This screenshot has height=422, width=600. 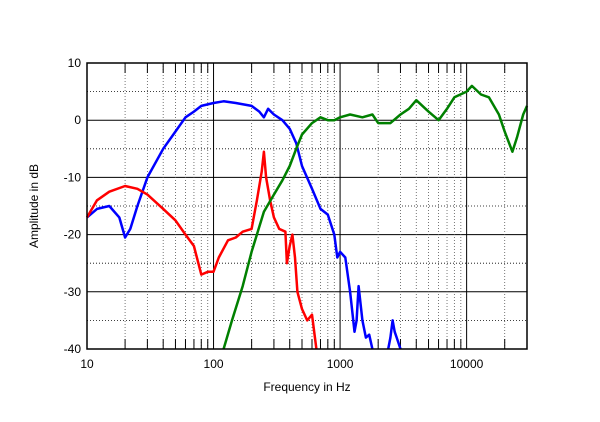 What do you see at coordinates (214, 364) in the screenshot?
I see `x-tick-label: 100` at bounding box center [214, 364].